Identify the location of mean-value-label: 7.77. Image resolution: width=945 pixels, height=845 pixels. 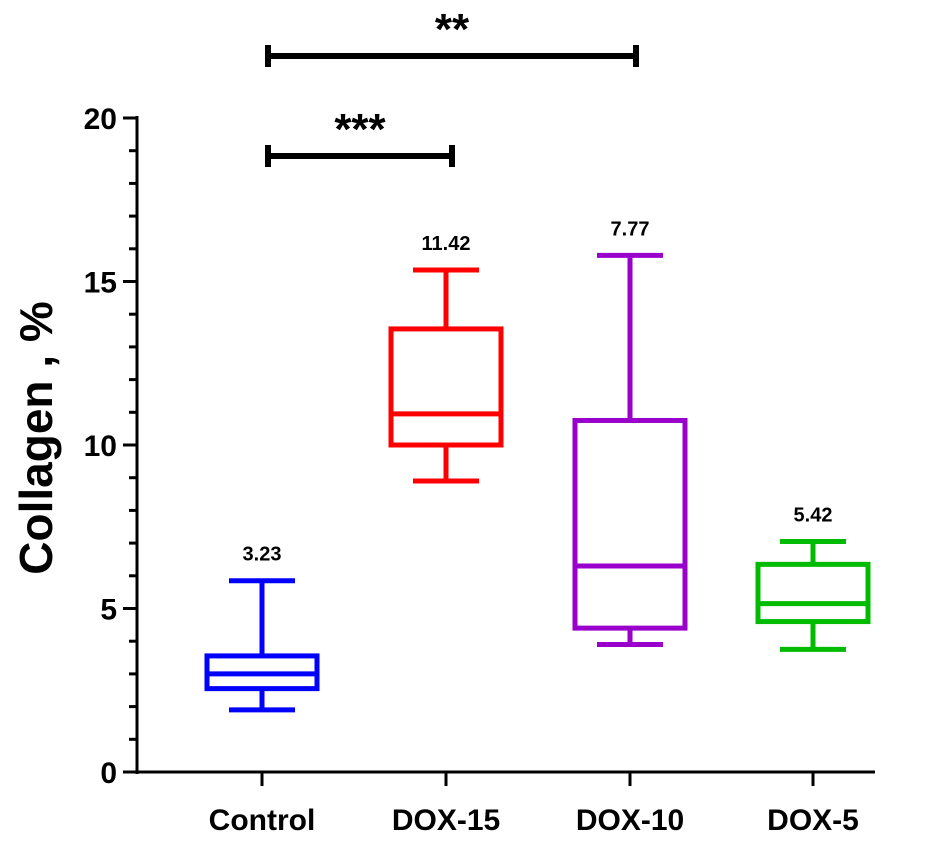
(630, 229).